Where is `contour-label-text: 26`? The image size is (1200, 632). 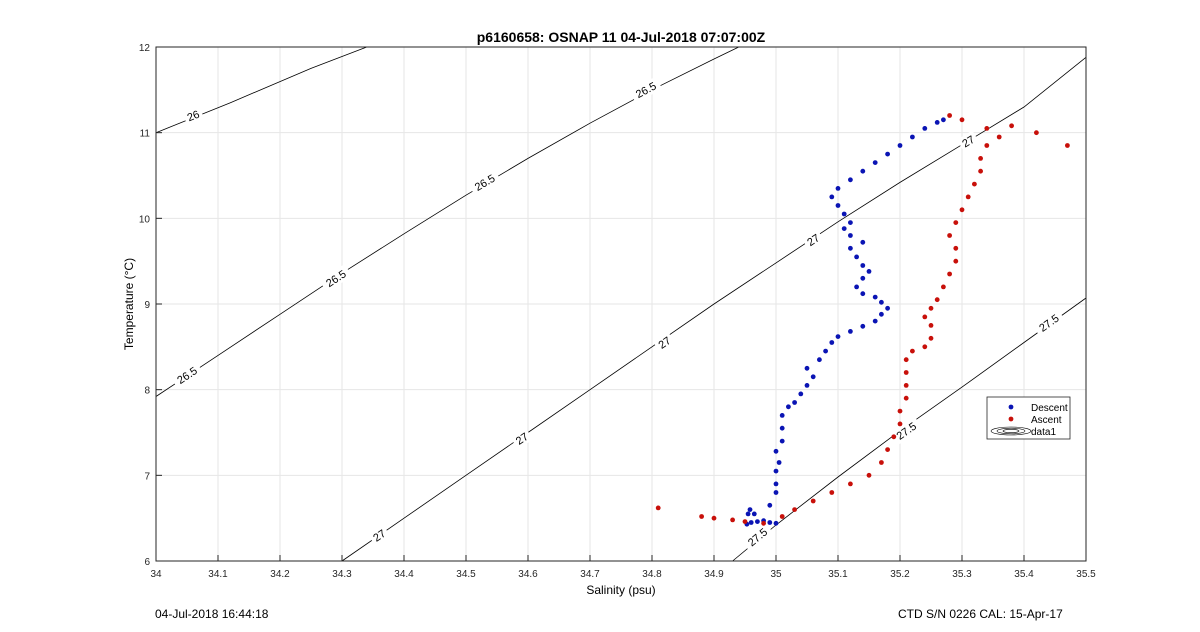
contour-label-text: 26 is located at coordinates (194, 117).